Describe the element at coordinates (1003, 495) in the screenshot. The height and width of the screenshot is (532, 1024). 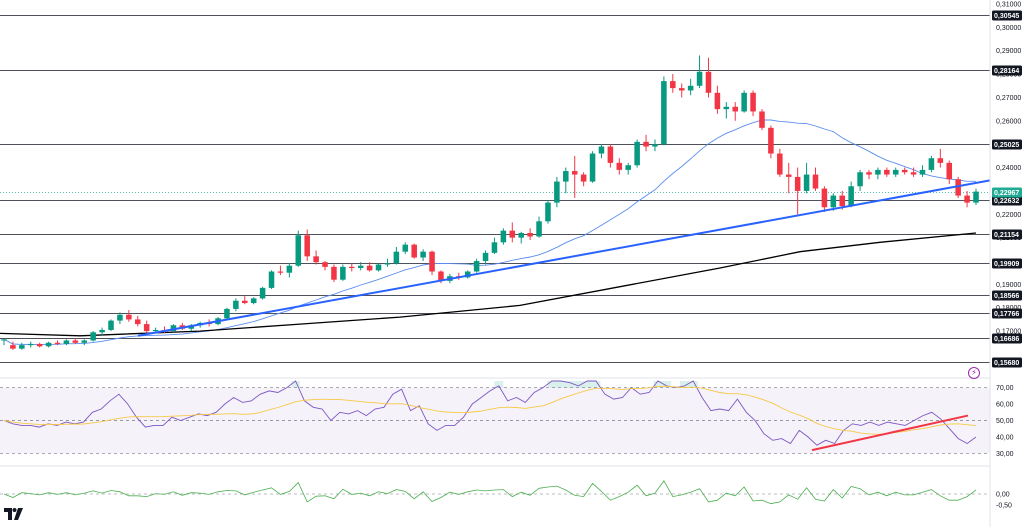
I see `macd-tick-label: 0,00` at that location.